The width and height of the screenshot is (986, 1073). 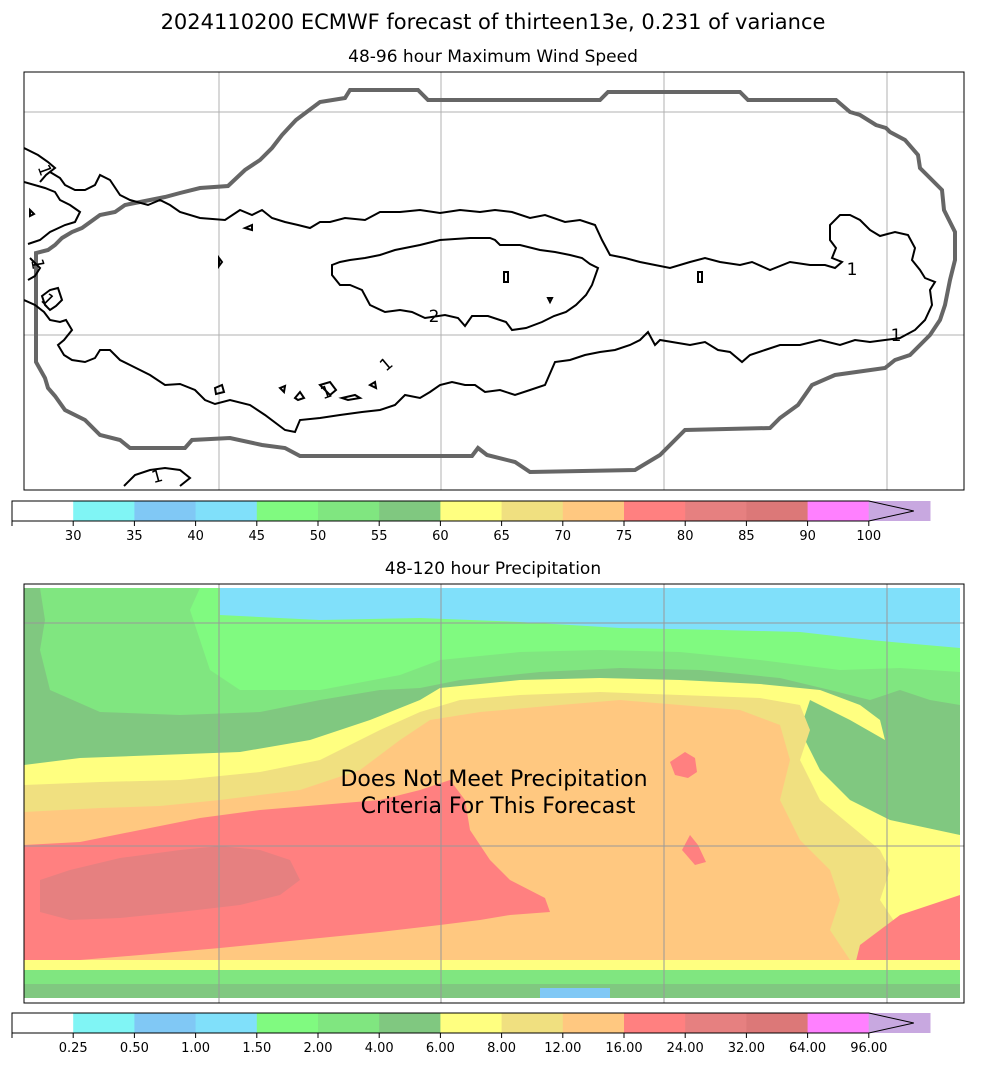 I want to click on colorbar-tick-label: 30, so click(x=73, y=536).